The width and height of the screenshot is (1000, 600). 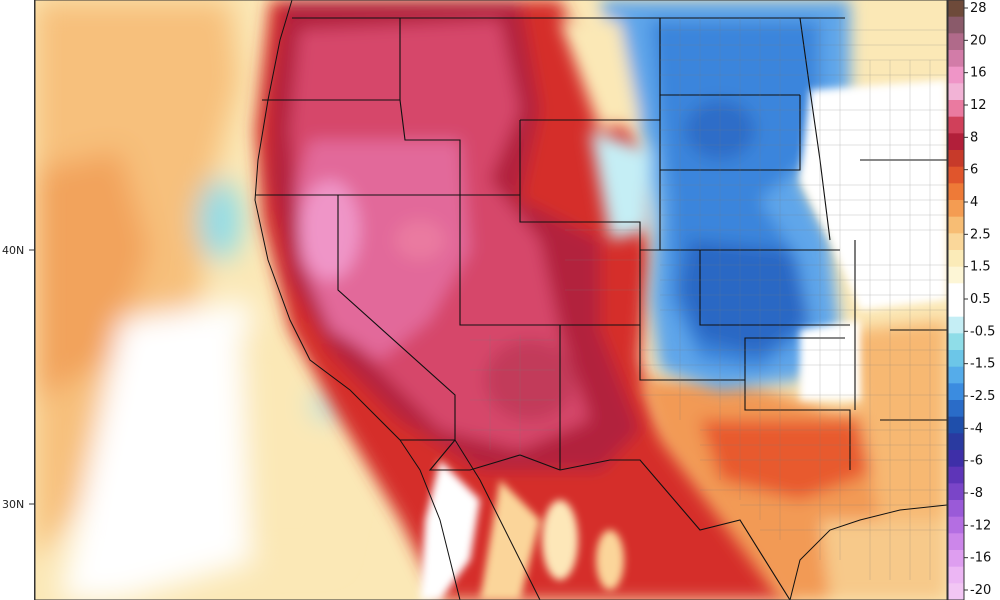 What do you see at coordinates (976, 493) in the screenshot?
I see `colorbar-label: -8` at bounding box center [976, 493].